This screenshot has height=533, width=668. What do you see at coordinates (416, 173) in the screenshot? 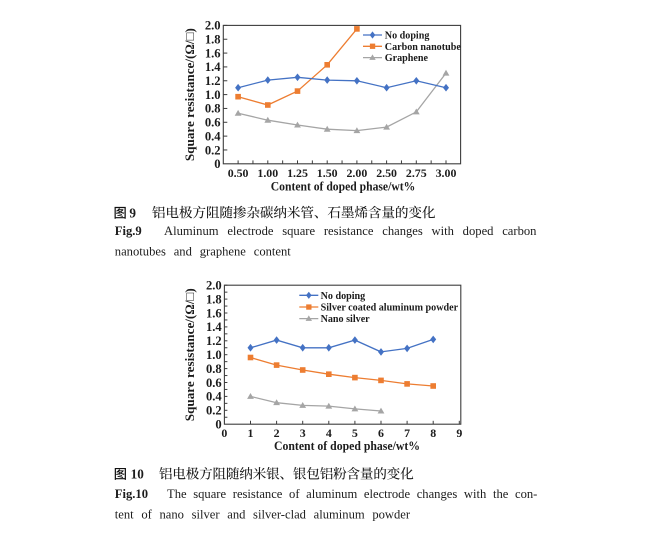
I see `svg-text: 2.75` at bounding box center [416, 173].